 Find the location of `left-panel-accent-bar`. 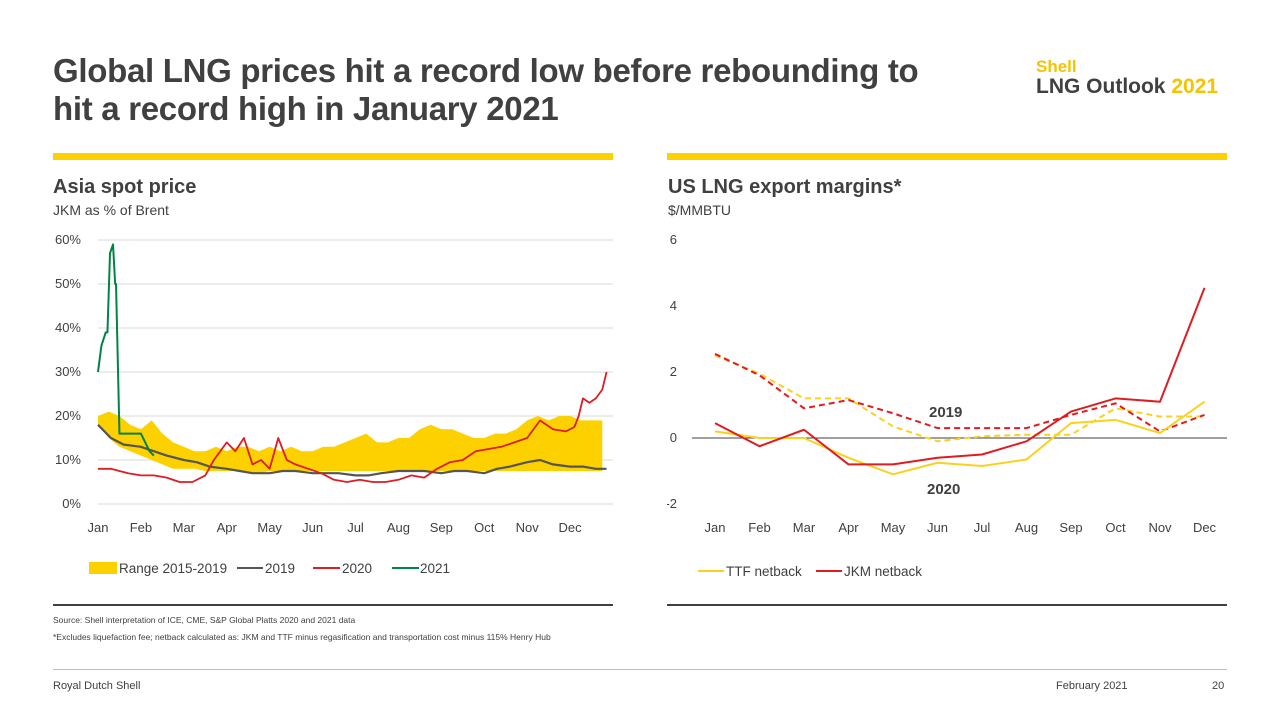

left-panel-accent-bar is located at coordinates (333, 156).